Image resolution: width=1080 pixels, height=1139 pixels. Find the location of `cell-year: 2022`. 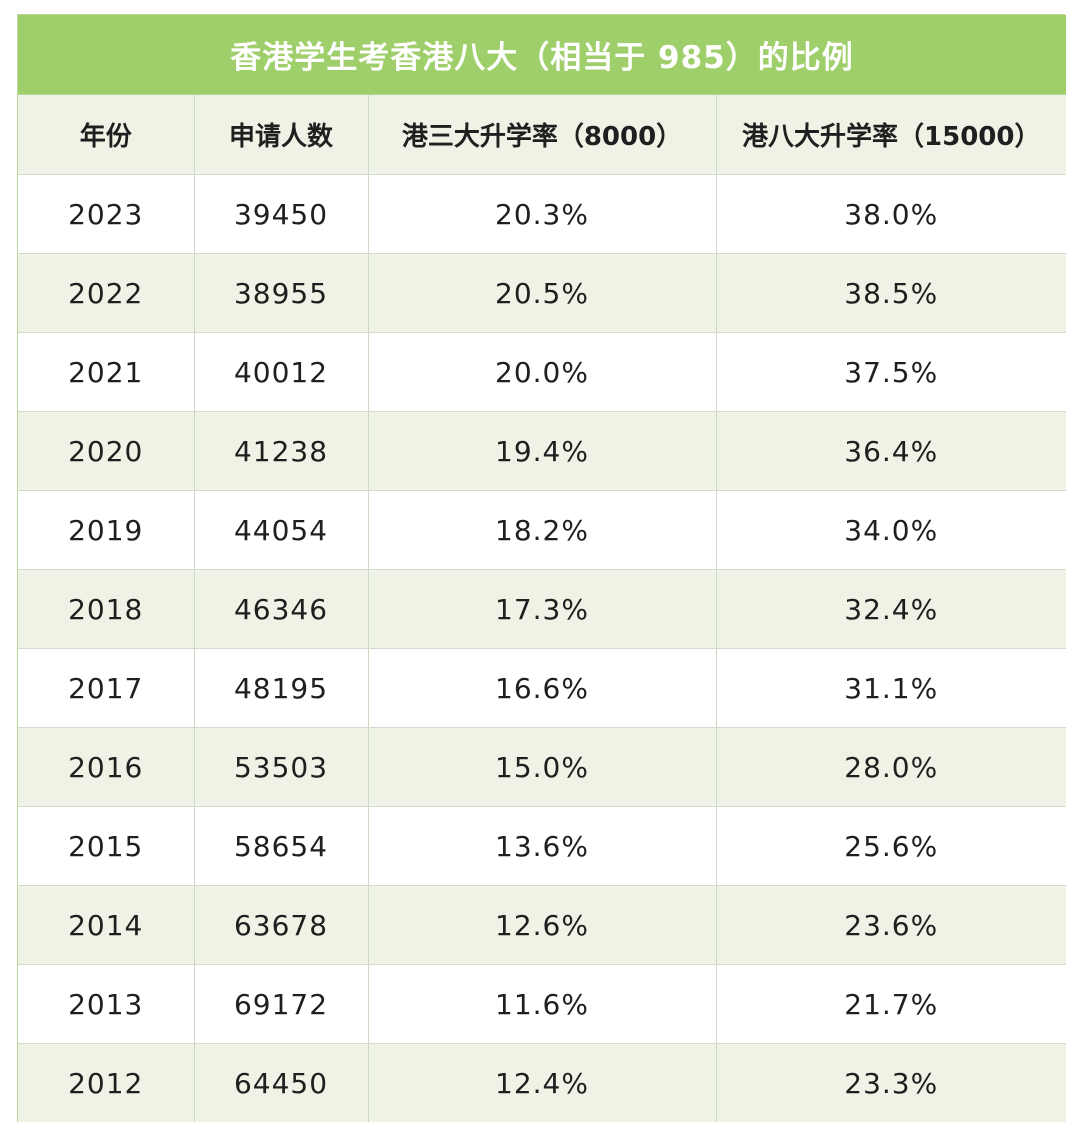

cell-year: 2022 is located at coordinates (106, 293).